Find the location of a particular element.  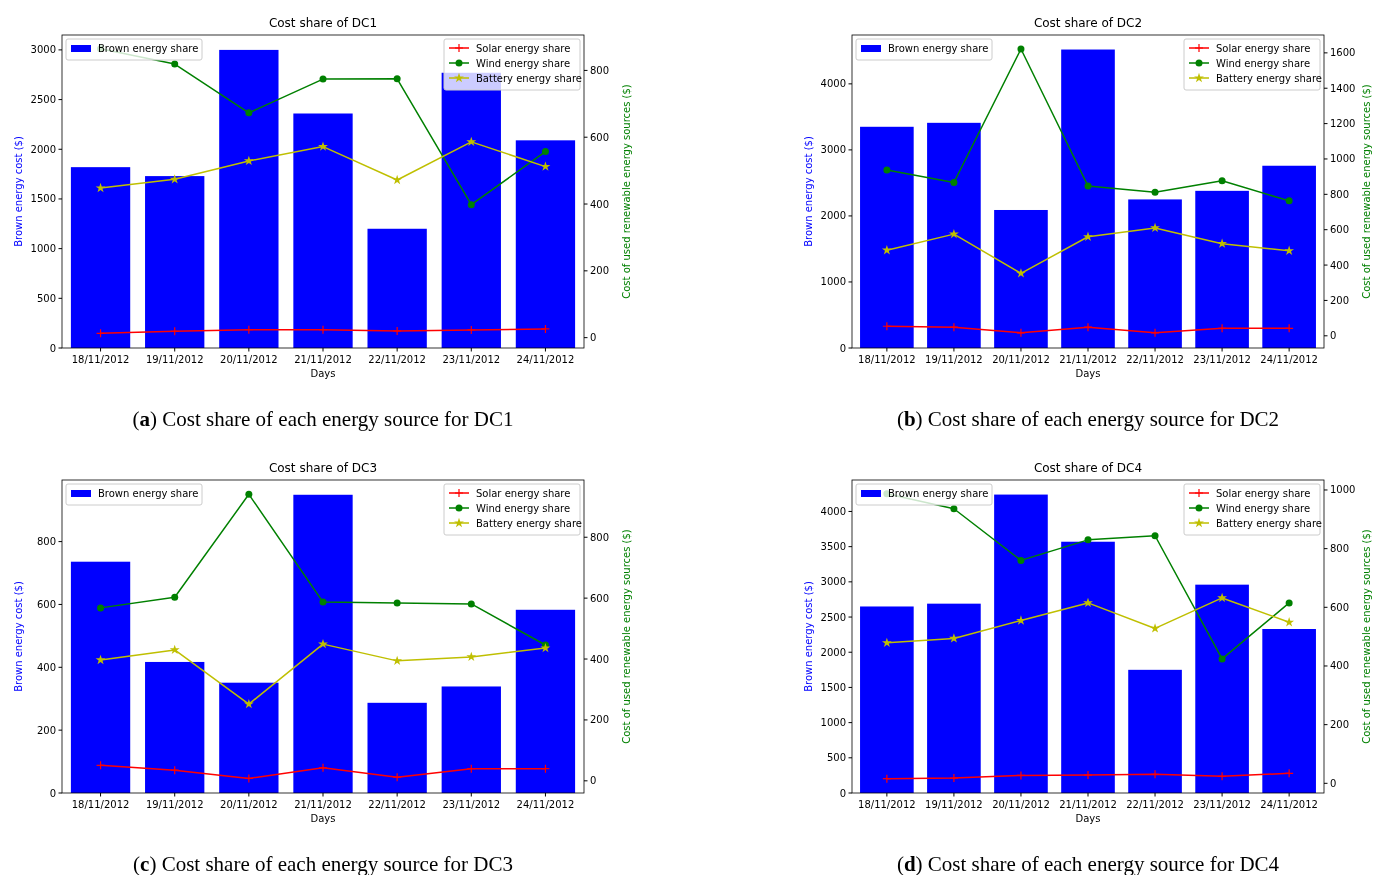

y-tick-label: 3500 is located at coordinates (833, 547).